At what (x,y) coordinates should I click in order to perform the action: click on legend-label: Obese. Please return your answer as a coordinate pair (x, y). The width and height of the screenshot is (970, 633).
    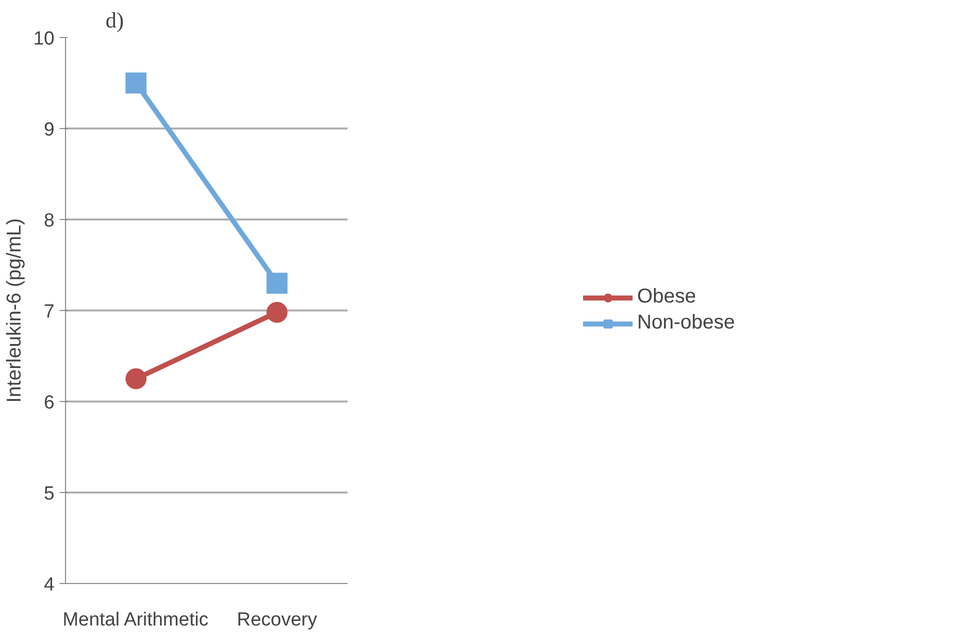
    Looking at the image, I should click on (666, 297).